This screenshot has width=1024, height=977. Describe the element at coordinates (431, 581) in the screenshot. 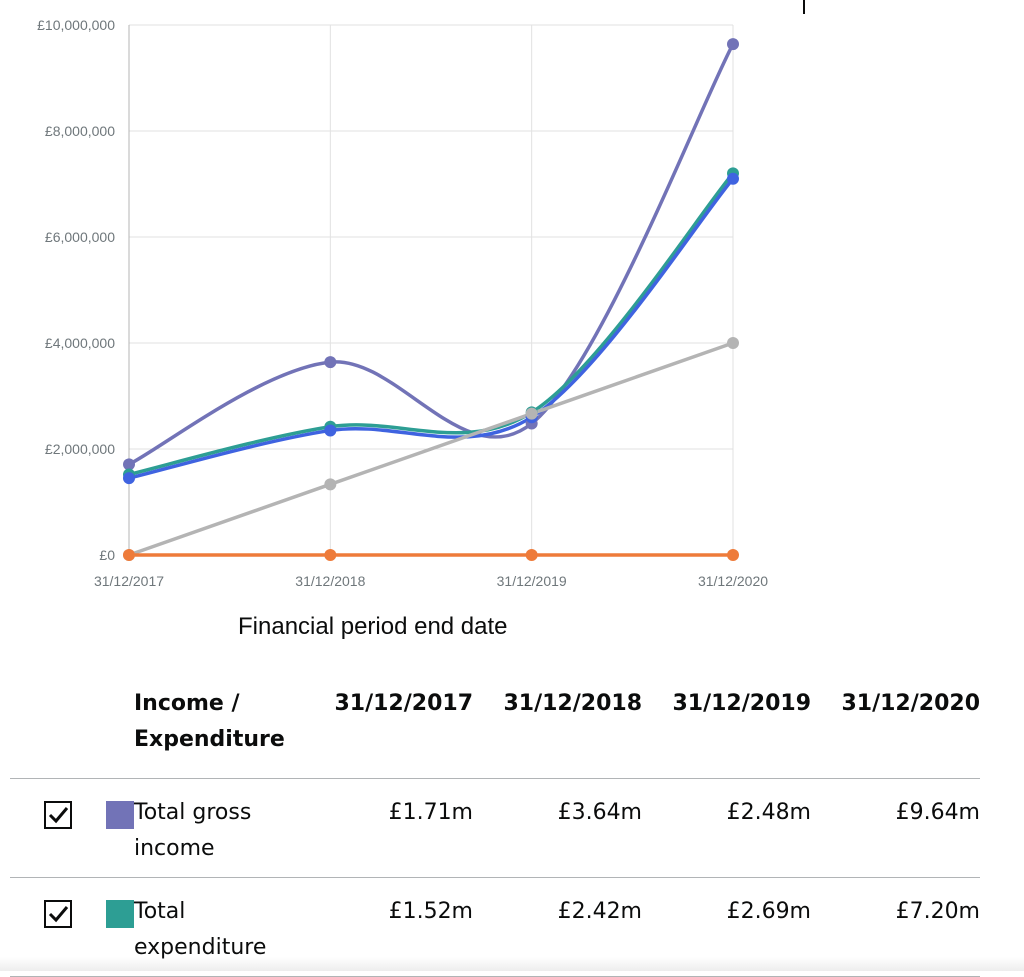

I see `x-axis-ticks: 31/12/2017 31/12/2018 31/12/2019 31/12/2020` at that location.